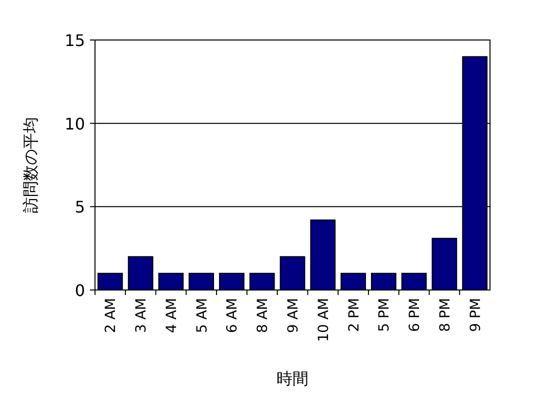 The image size is (548, 398). Describe the element at coordinates (79, 207) in the screenshot. I see `y-tick-label: 5` at that location.